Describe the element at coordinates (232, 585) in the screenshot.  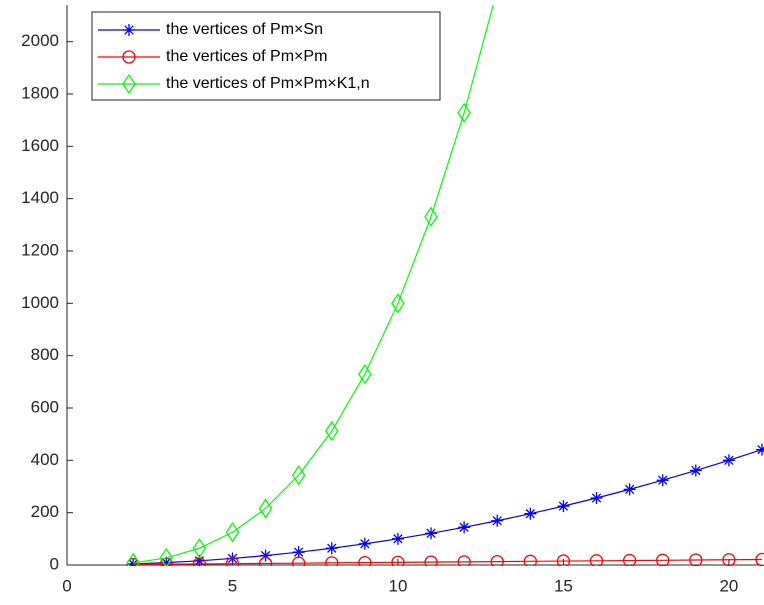
I see `x-tick-label: 5` at that location.